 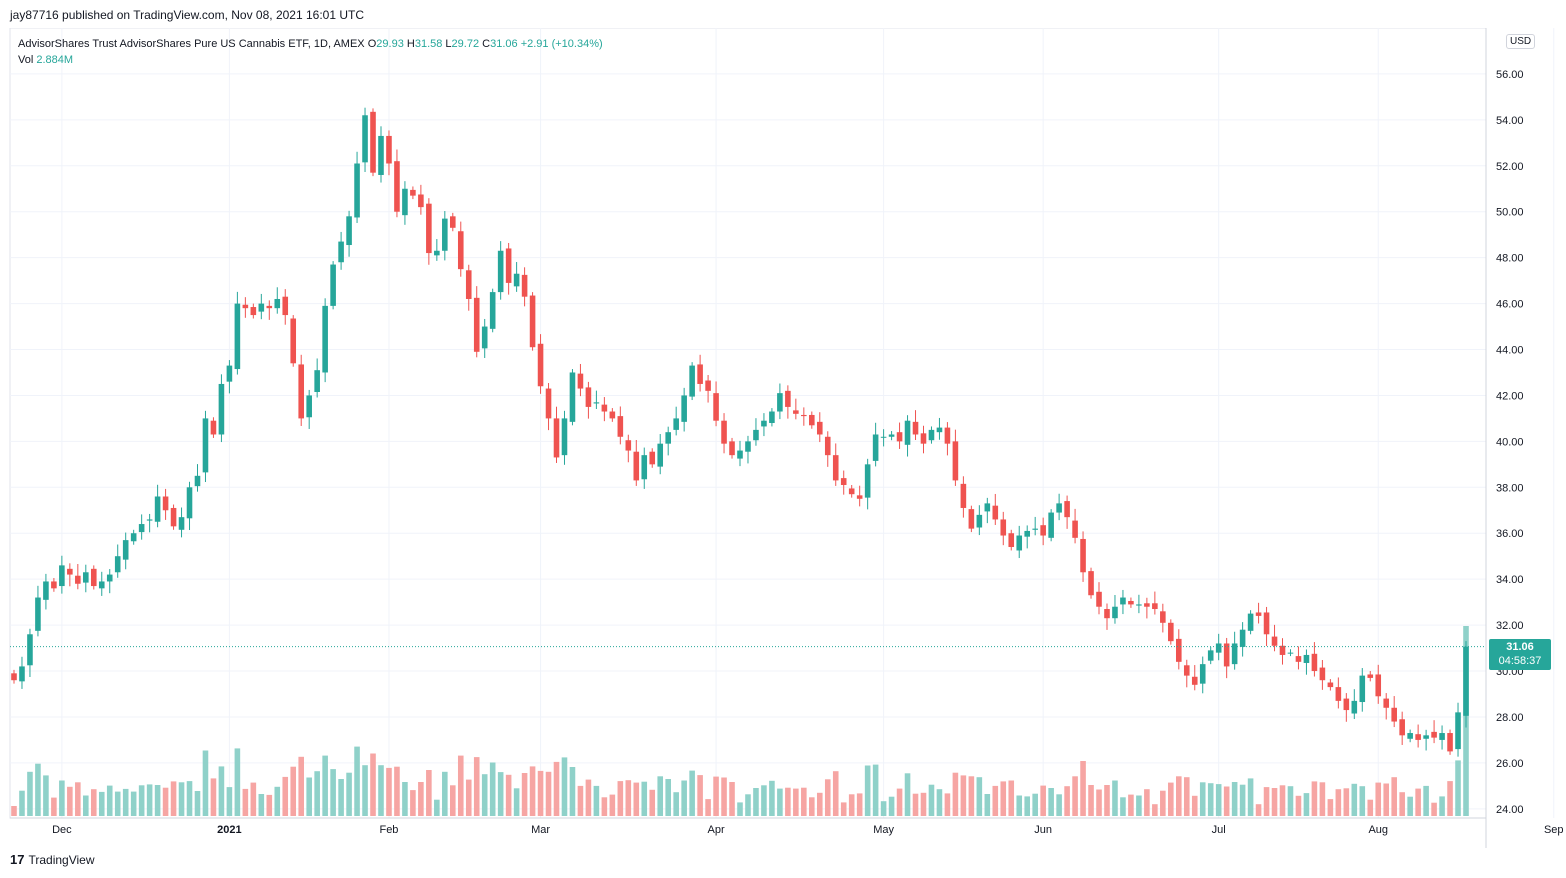 I want to click on close-label: C, so click(x=486, y=44).